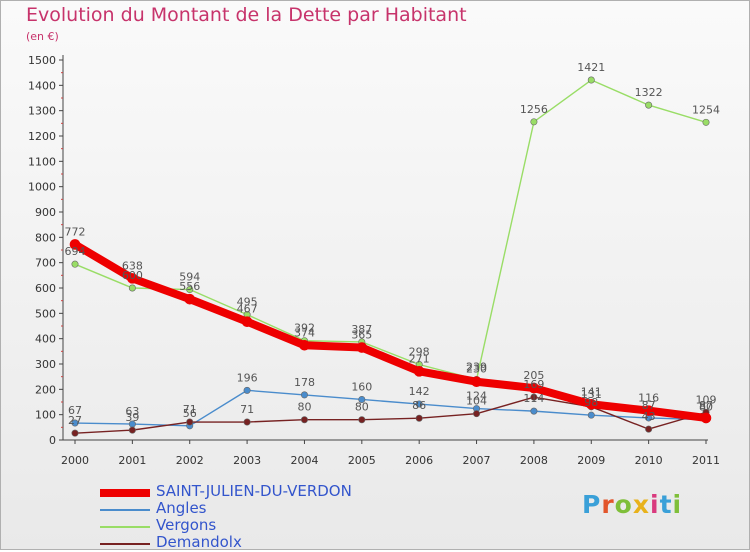 The height and width of the screenshot is (552, 750). I want to click on logo-letter: P, so click(592, 504).